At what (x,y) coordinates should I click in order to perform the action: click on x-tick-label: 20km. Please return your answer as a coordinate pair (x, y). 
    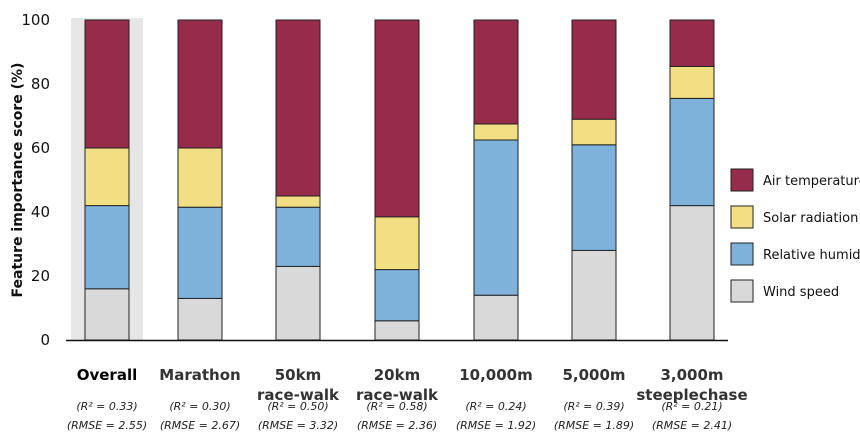
    Looking at the image, I should click on (397, 375).